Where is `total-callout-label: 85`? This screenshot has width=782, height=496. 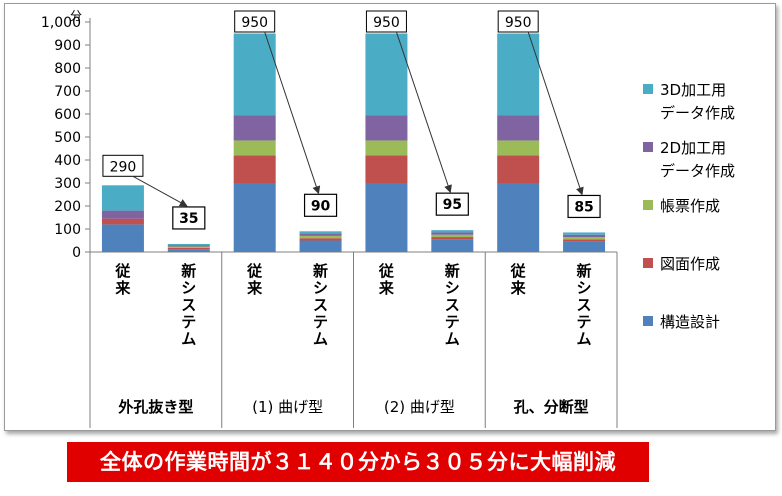 total-callout-label: 85 is located at coordinates (583, 207).